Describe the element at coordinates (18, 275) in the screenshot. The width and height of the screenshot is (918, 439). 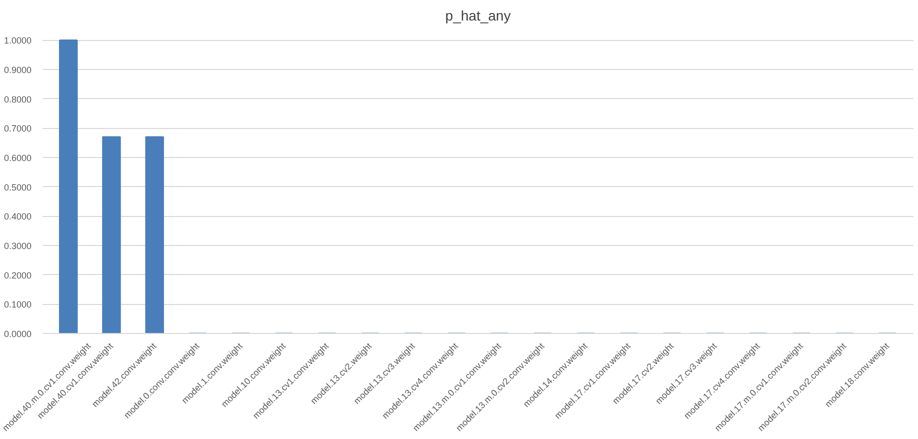
I see `y-tick-label: 0.2000` at that location.